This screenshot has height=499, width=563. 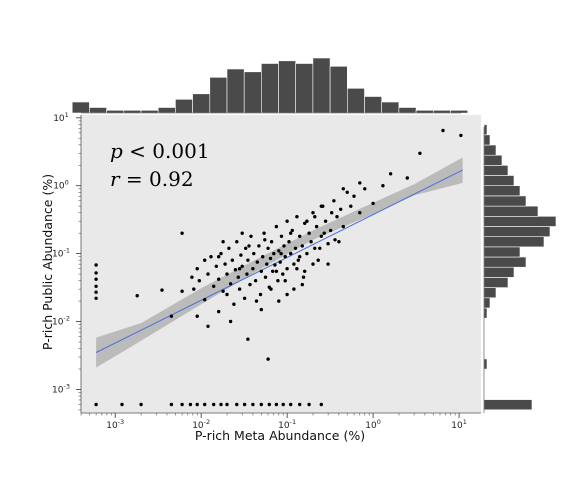 I want to click on x-tick-label: 10⁻¹, so click(x=287, y=424).